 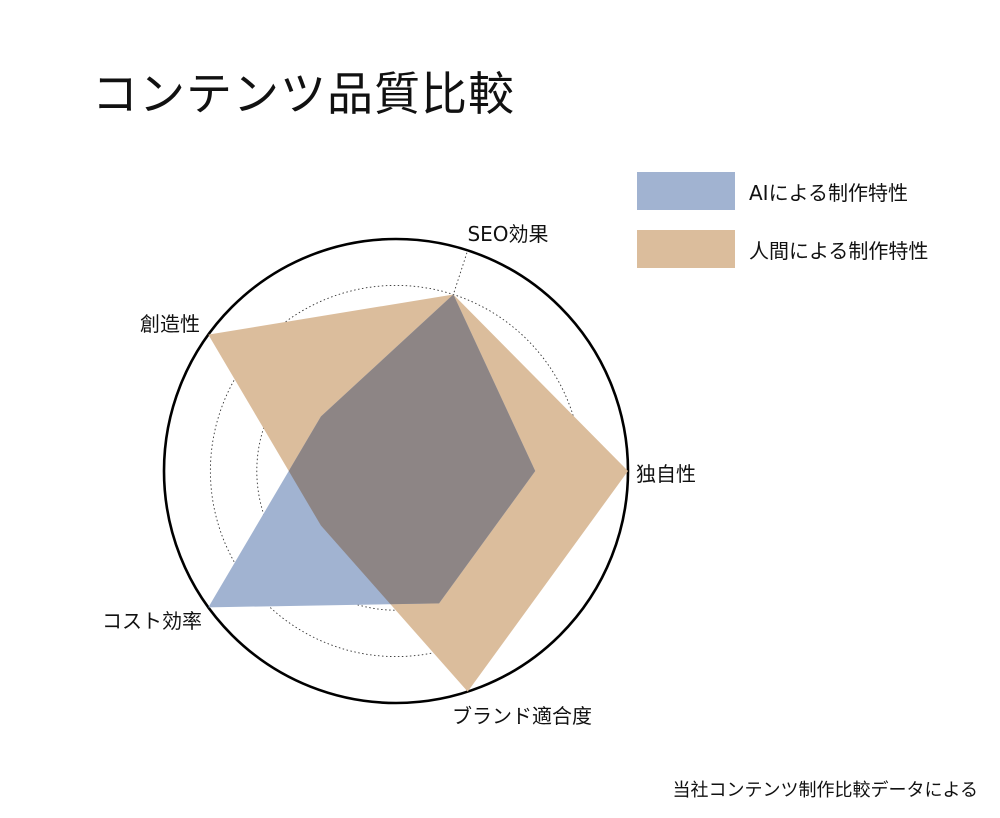 I want to click on legend-item-ai: AIによる制作特性, so click(x=782, y=191).